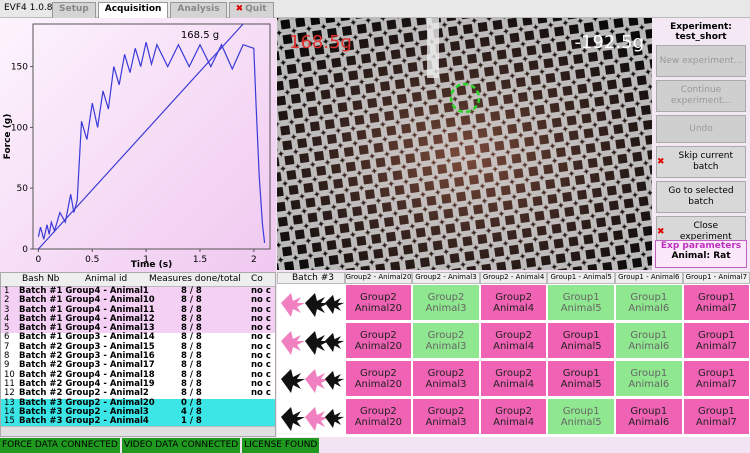 The image size is (750, 453). Describe the element at coordinates (514, 346) in the screenshot. I see `cell-animal: Animal4` at that location.